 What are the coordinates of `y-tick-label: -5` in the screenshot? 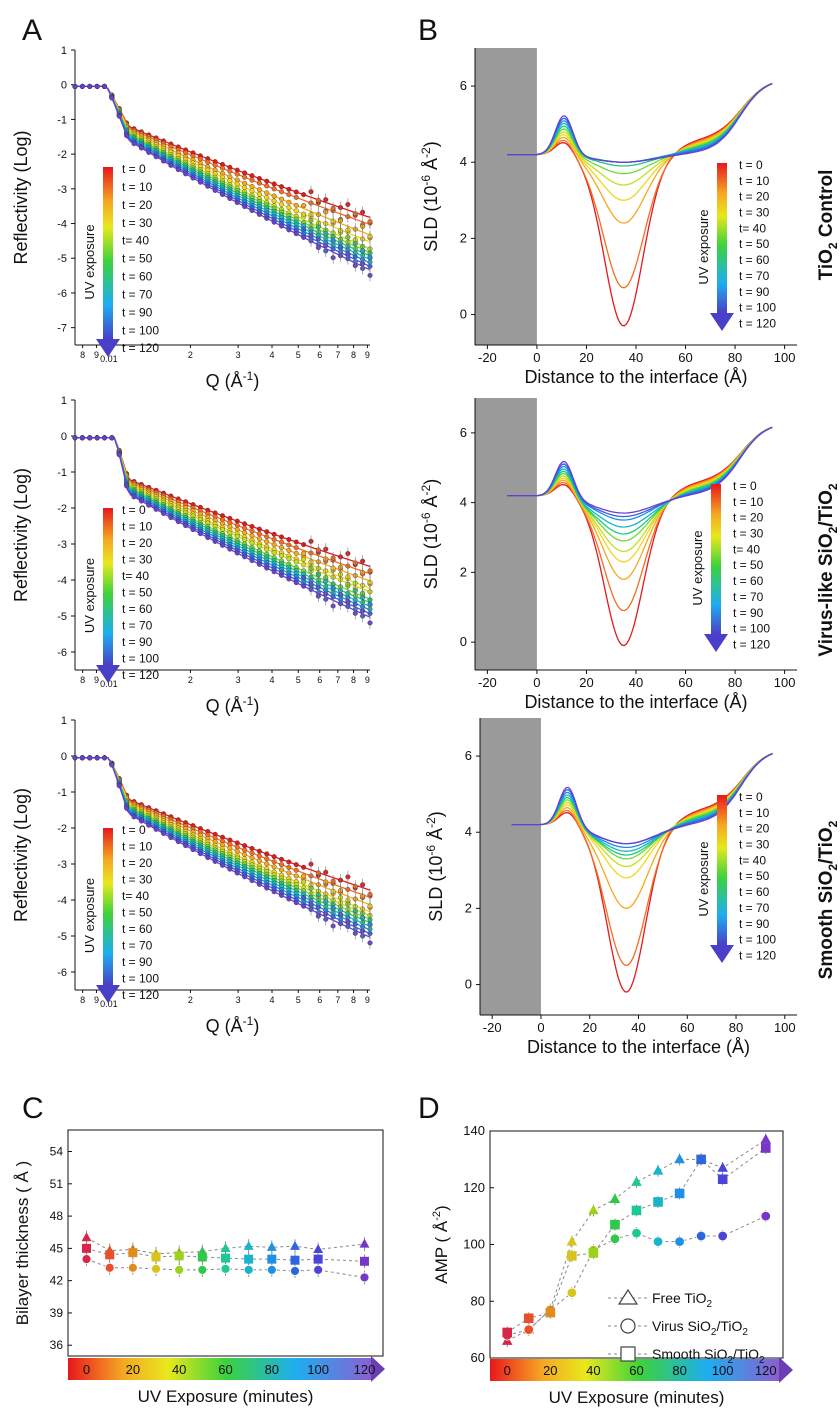 It's located at (62, 617).